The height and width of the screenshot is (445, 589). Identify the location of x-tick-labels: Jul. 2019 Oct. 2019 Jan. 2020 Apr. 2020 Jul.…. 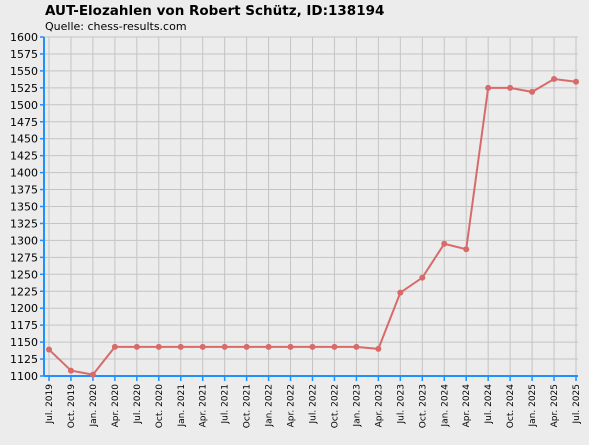
(313, 406).